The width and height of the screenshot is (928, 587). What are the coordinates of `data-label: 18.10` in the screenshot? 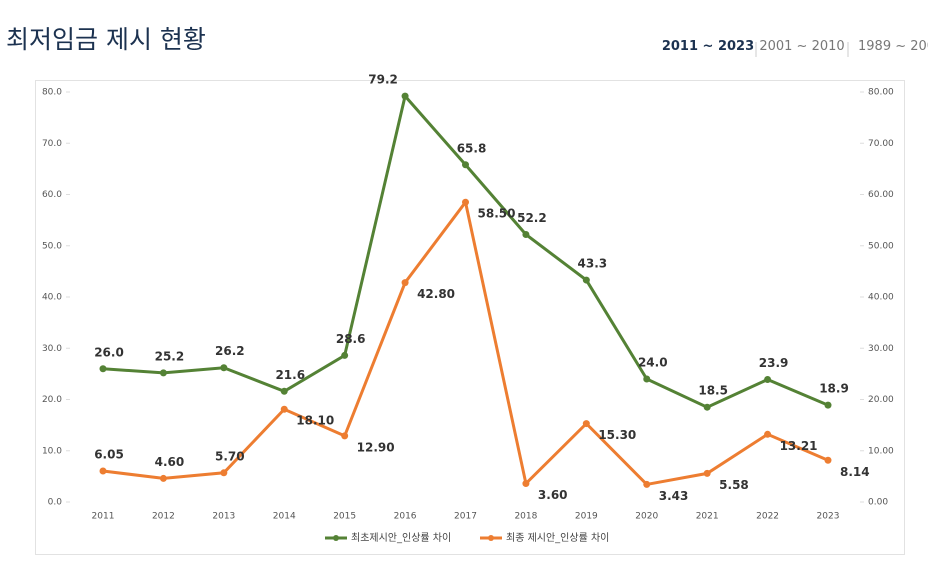 It's located at (315, 421).